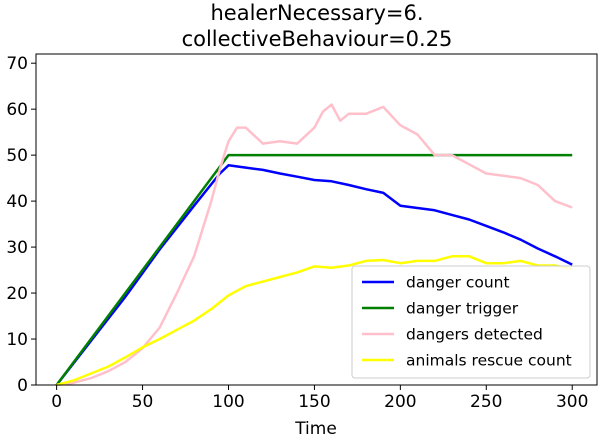 This screenshot has height=438, width=598. What do you see at coordinates (17, 248) in the screenshot?
I see `y-tick-label-3: 30` at bounding box center [17, 248].